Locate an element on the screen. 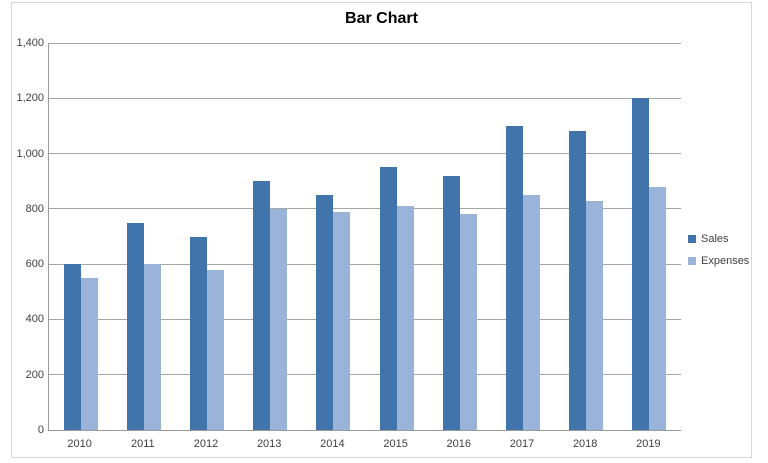 This screenshot has height=463, width=768. y-tick-label: 1,200 is located at coordinates (30, 98).